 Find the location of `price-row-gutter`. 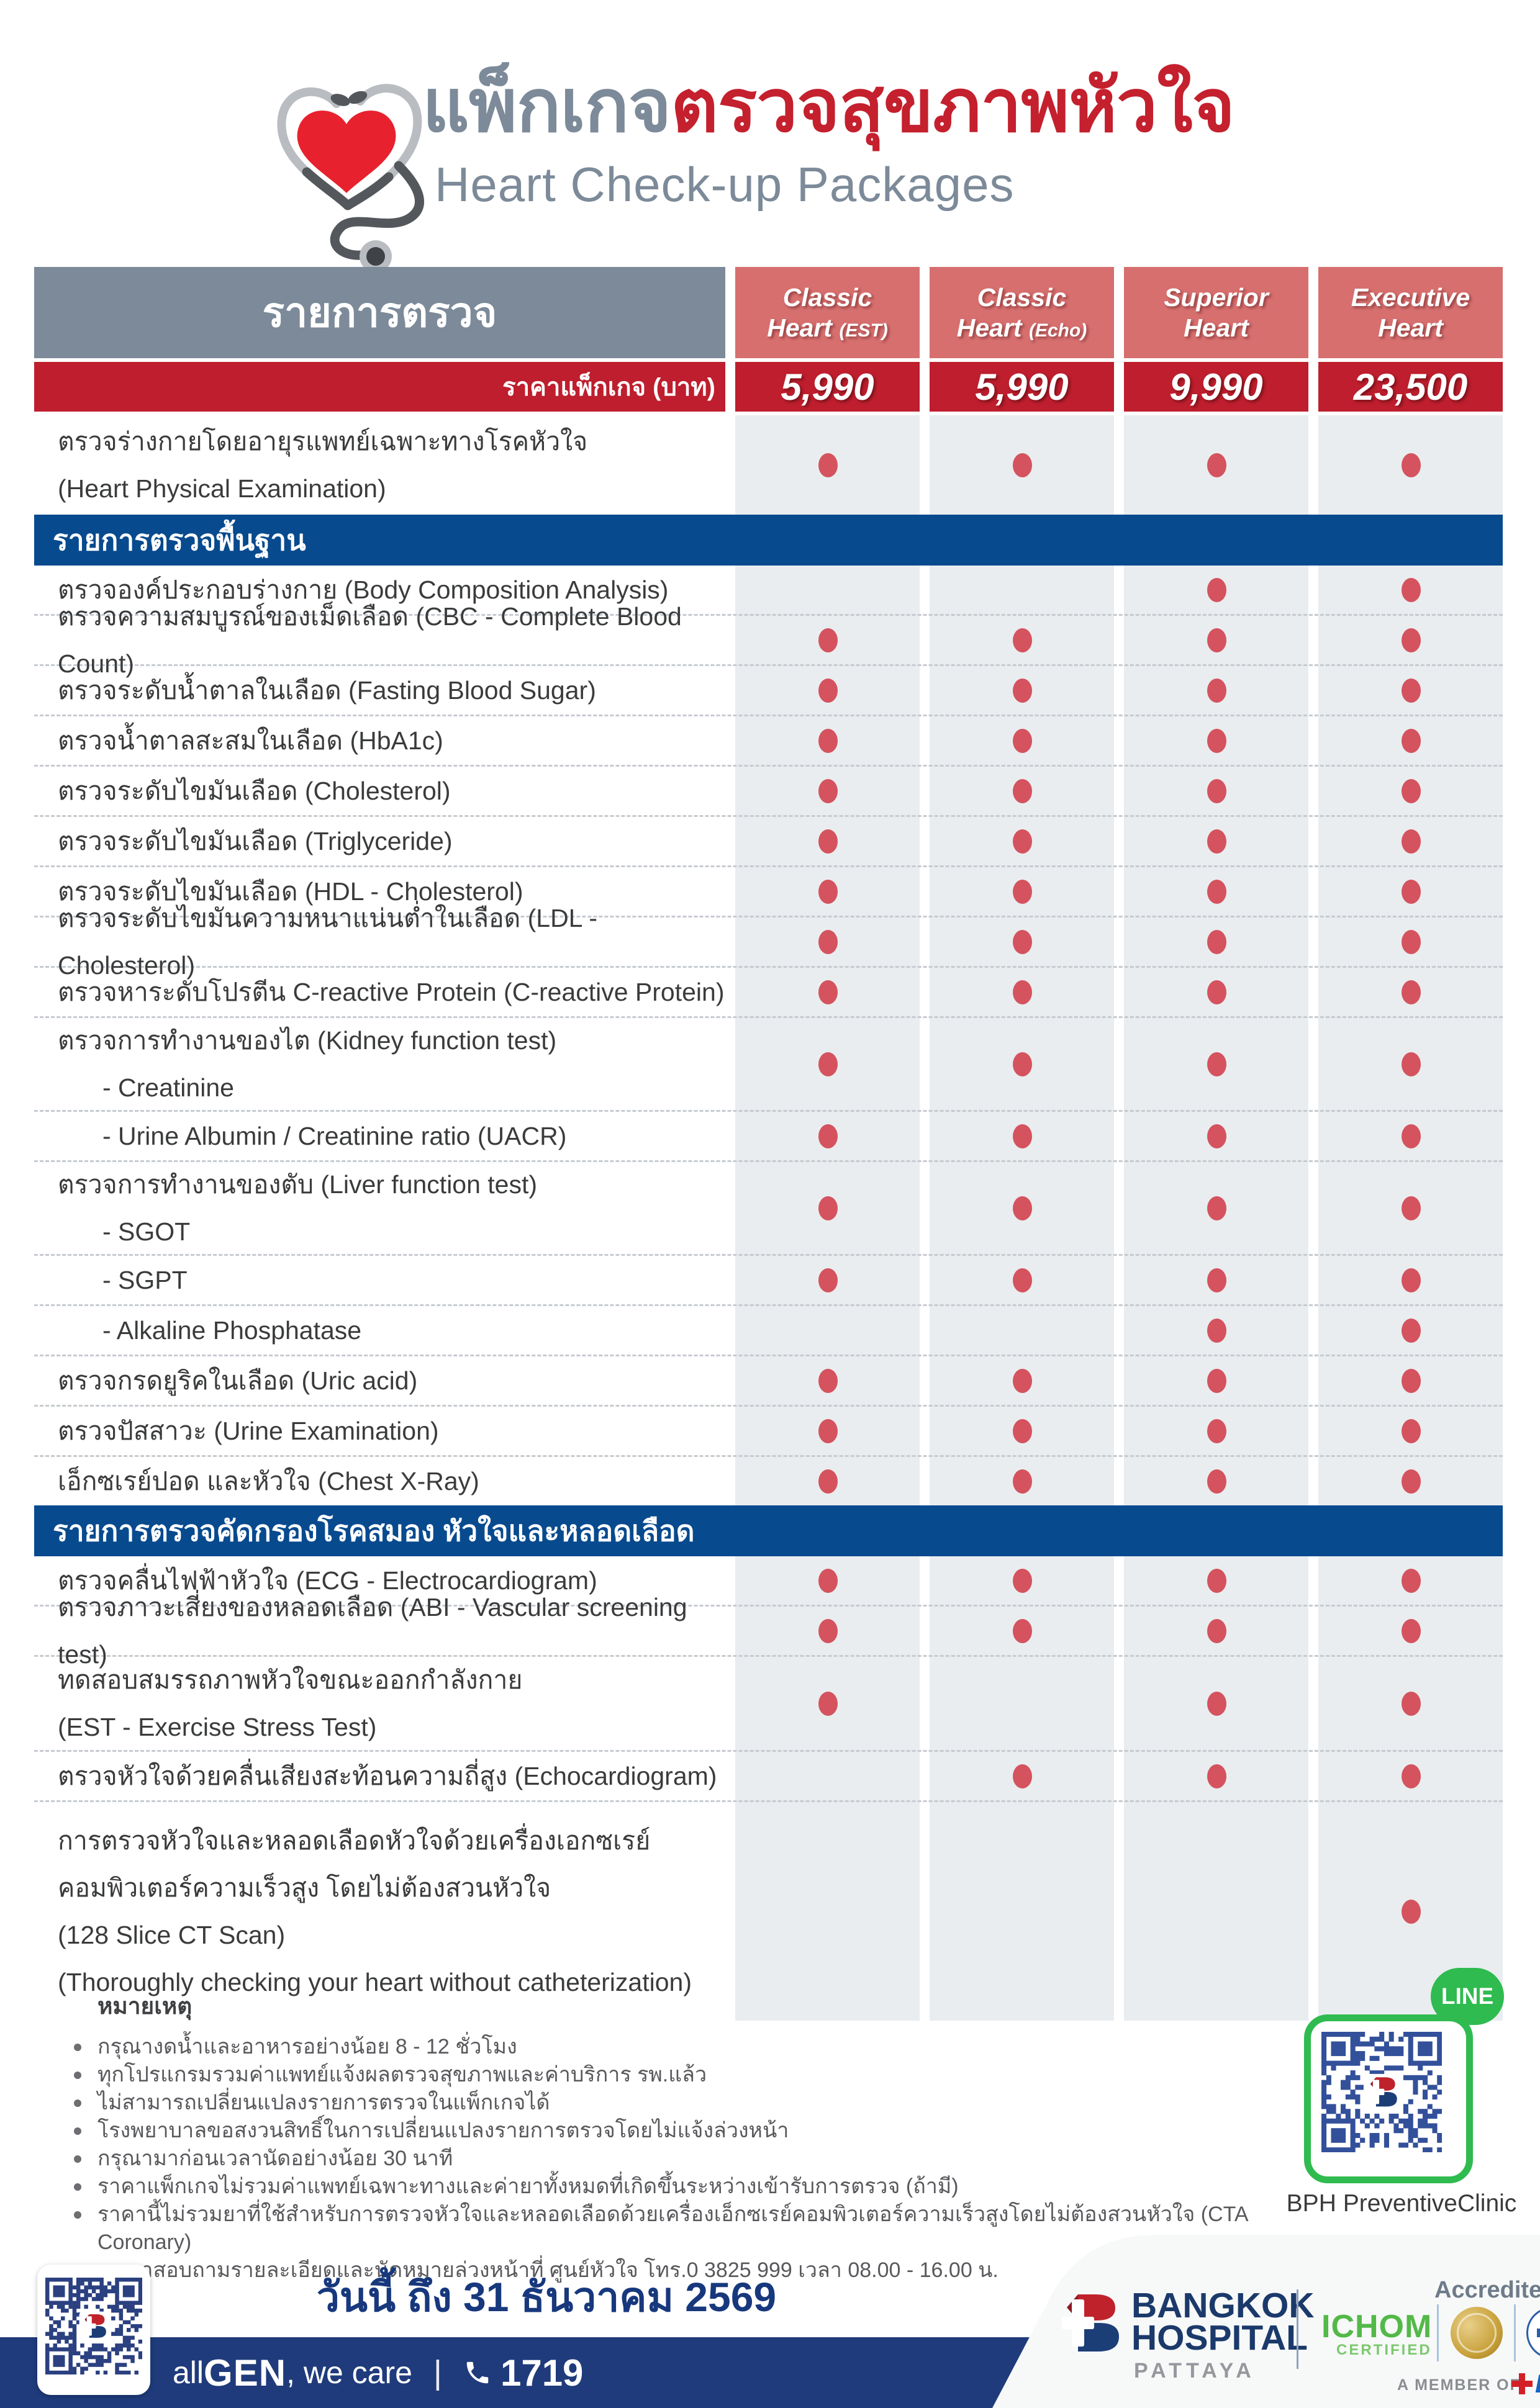

price-row-gutter is located at coordinates (1119, 387).